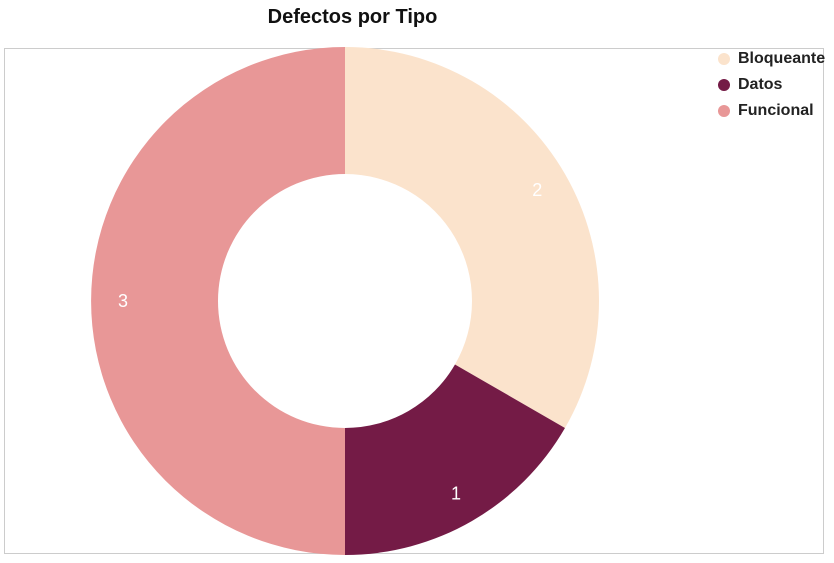 The image size is (834, 563). I want to click on legend-label-funcional: Funcional, so click(776, 110).